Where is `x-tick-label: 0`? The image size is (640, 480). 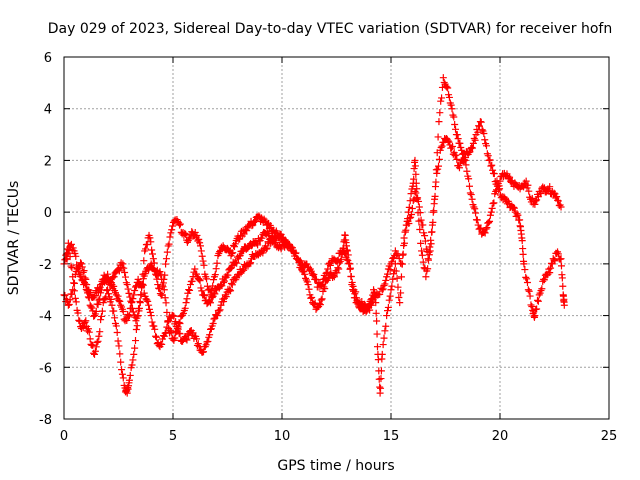 x-tick-label: 0 is located at coordinates (64, 436).